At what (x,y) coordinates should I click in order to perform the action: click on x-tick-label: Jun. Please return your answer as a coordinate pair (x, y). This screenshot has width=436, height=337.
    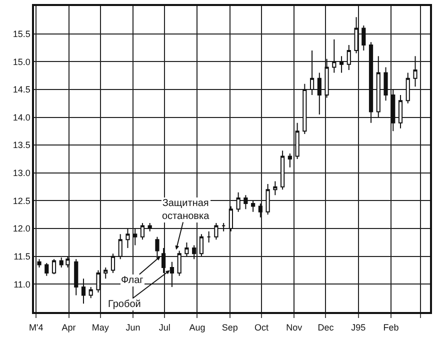
    Looking at the image, I should click on (133, 327).